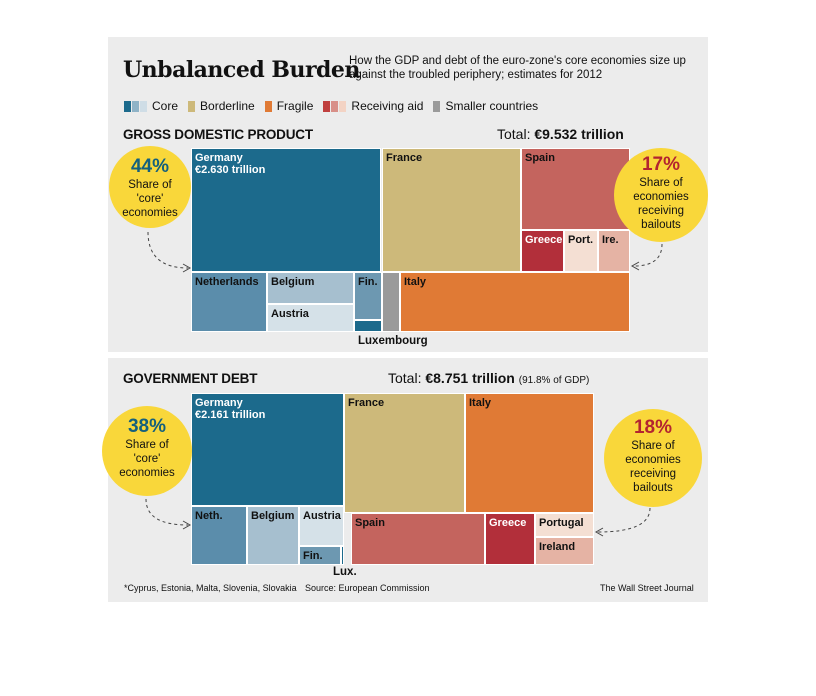 The width and height of the screenshot is (816, 696). What do you see at coordinates (661, 211) in the screenshot?
I see `gdp-bailout-share-text-3: receiving` at bounding box center [661, 211].